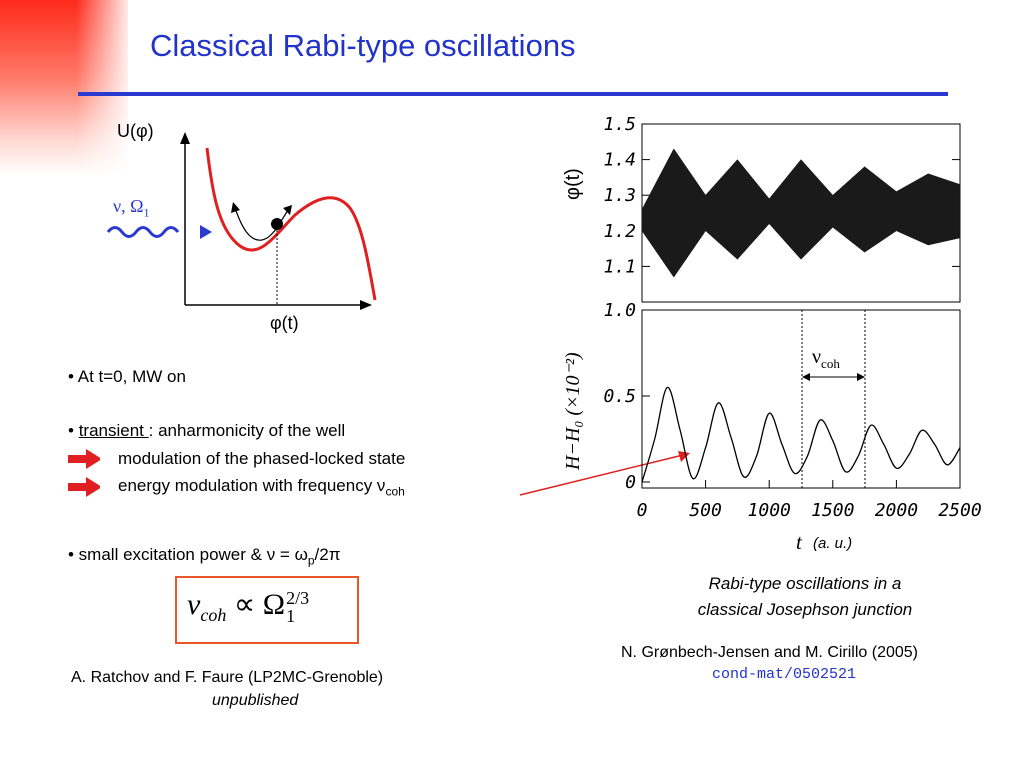  What do you see at coordinates (213, 615) in the screenshot?
I see `formula-nu-sub: coh` at bounding box center [213, 615].